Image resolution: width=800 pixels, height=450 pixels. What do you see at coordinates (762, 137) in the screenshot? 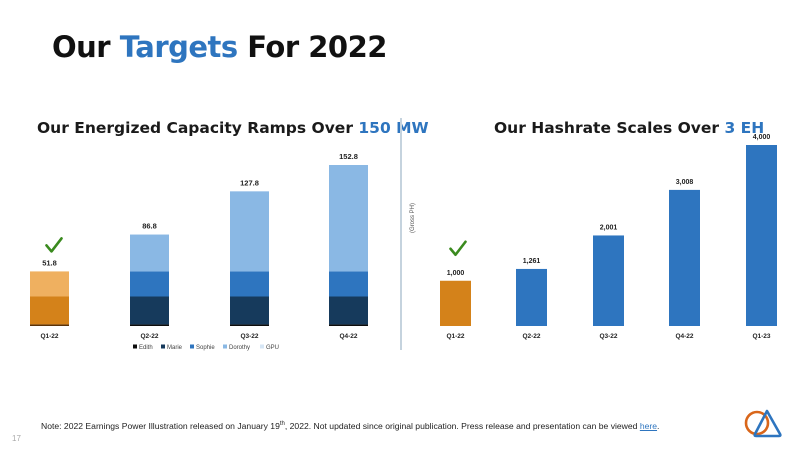
I see `value-label: 4,000` at bounding box center [762, 137].